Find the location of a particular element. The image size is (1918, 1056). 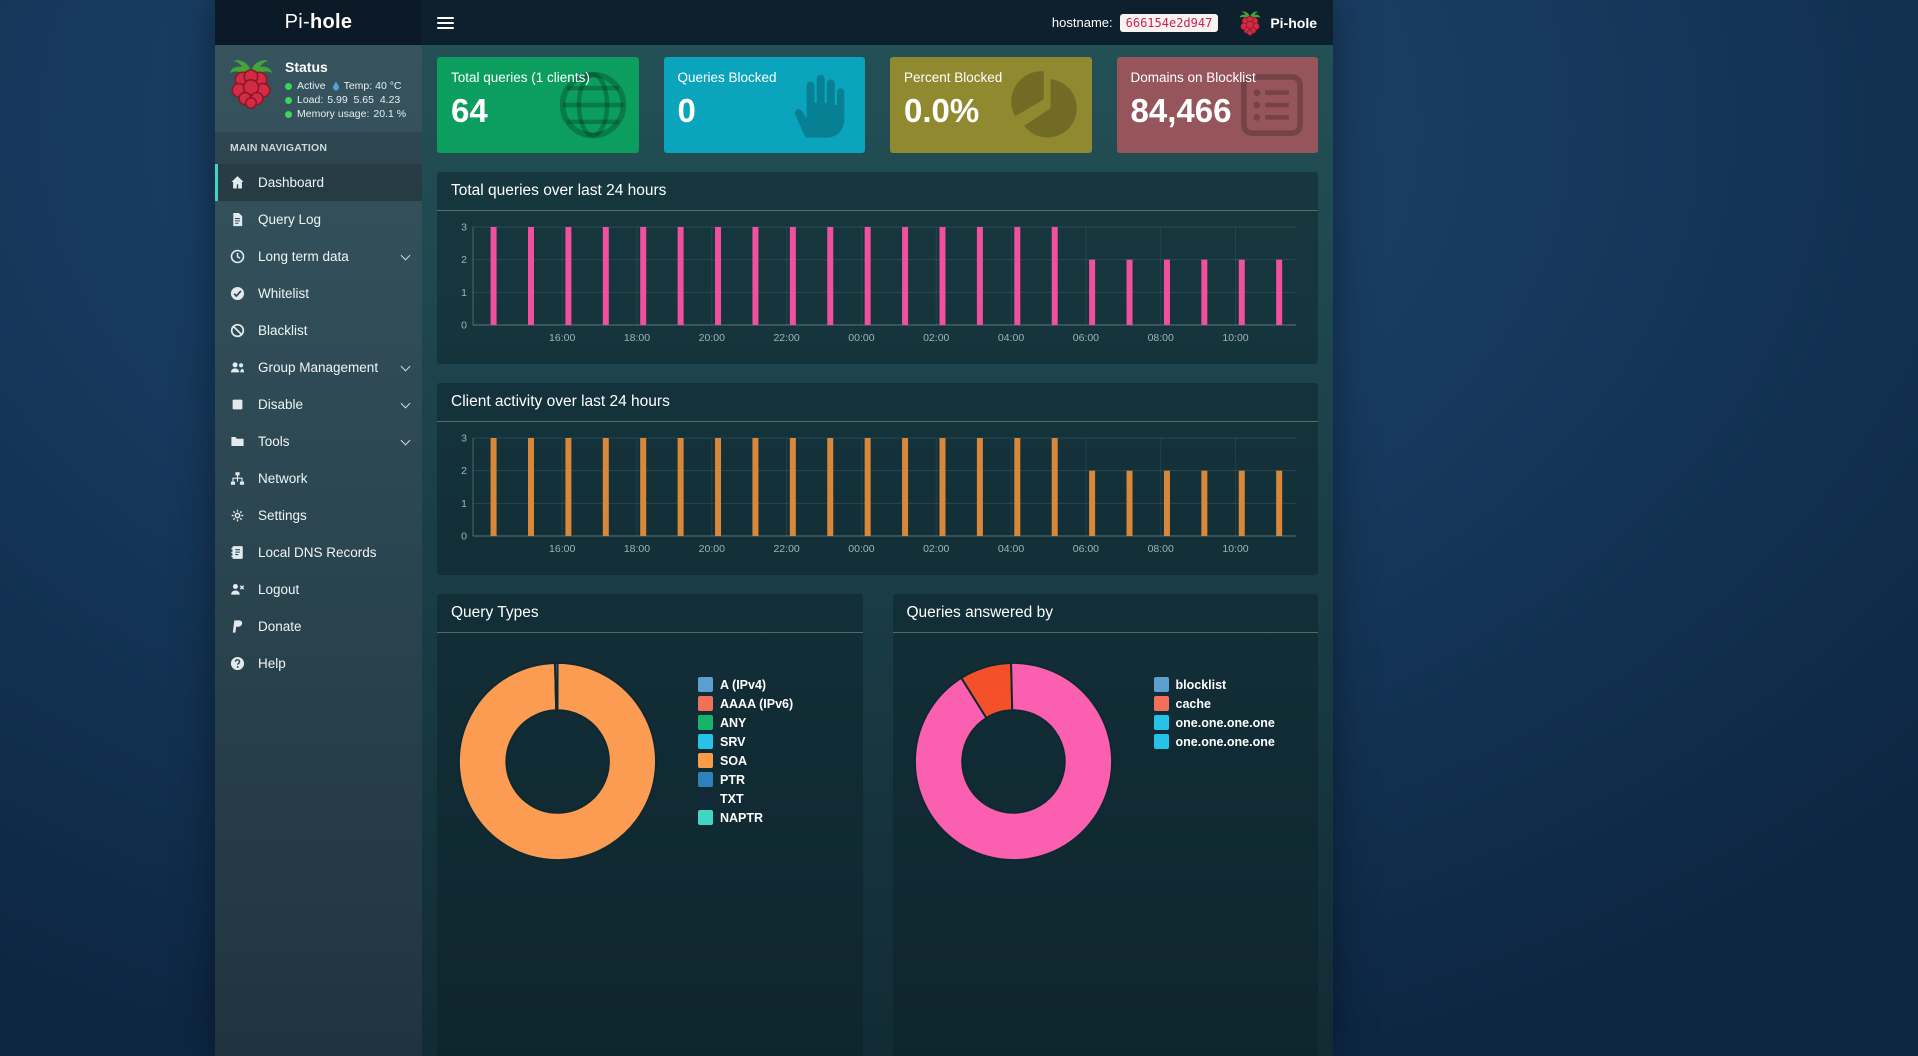

sidebar-item-label: Donate is located at coordinates (280, 626).